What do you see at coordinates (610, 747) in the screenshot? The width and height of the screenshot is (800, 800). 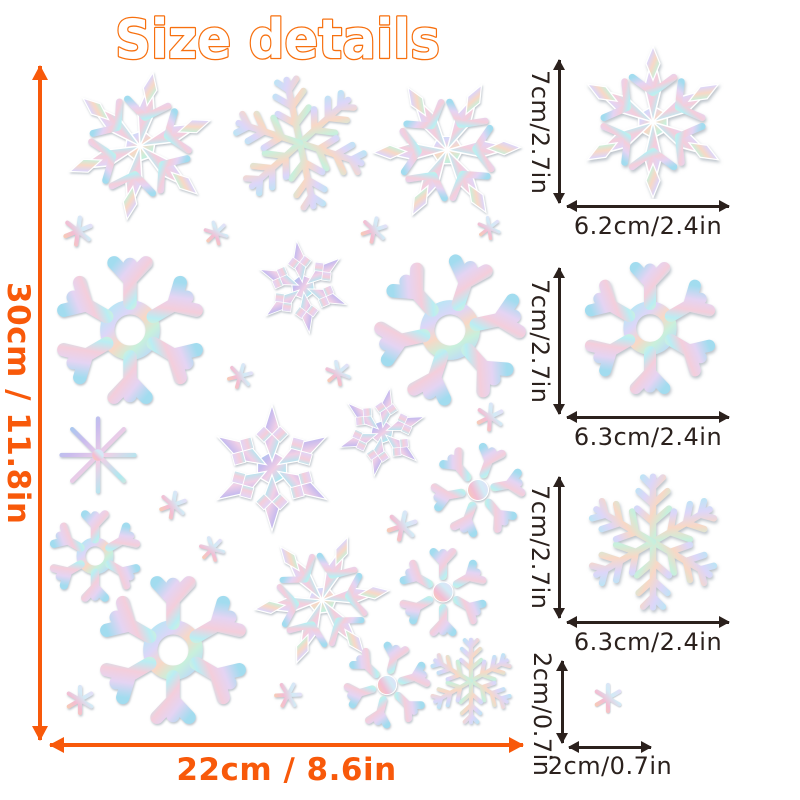 I see `size-item-4-width-arrow` at bounding box center [610, 747].